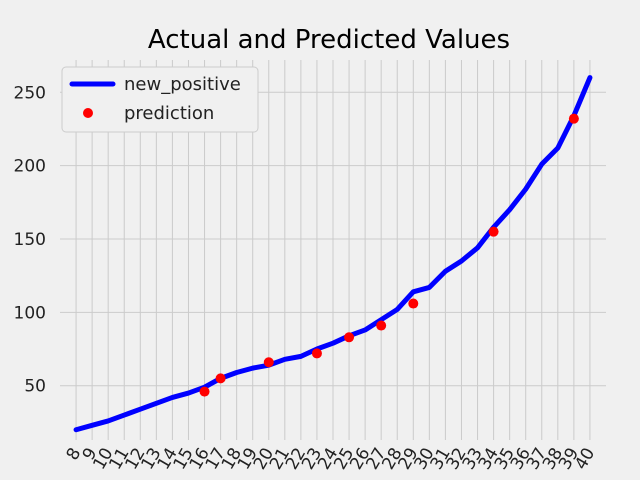 The height and width of the screenshot is (480, 640). I want to click on y-tick-label: 50, so click(35, 387).